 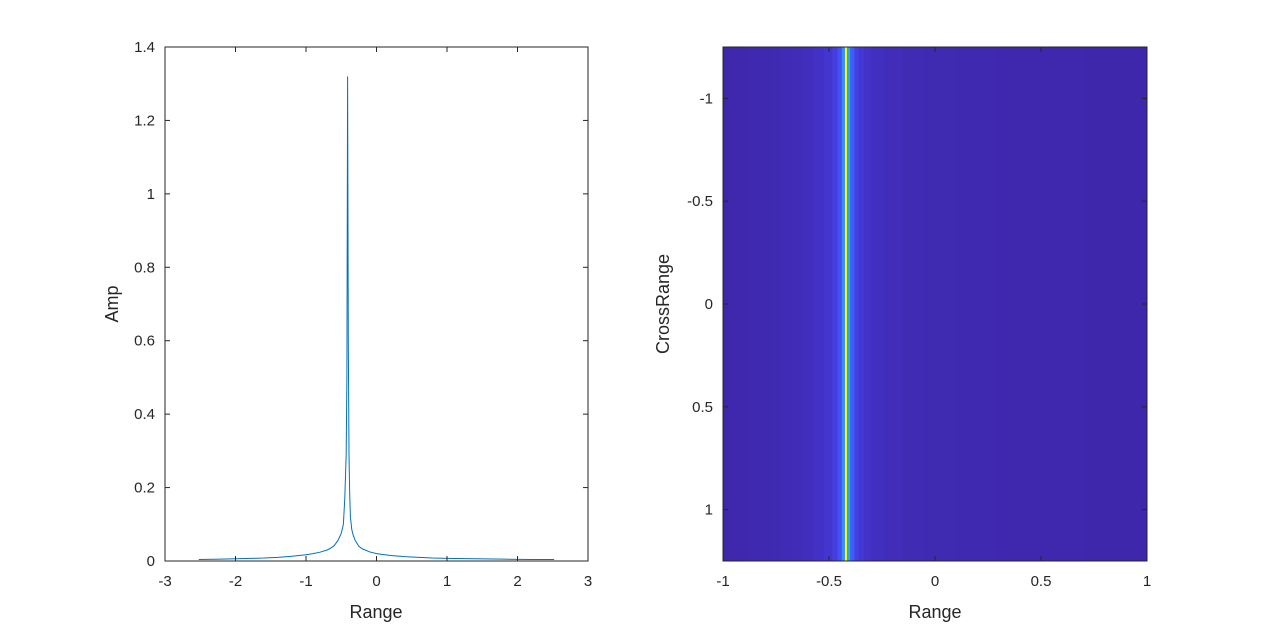 What do you see at coordinates (447, 581) in the screenshot?
I see `plot1-xtick-label: 1` at bounding box center [447, 581].